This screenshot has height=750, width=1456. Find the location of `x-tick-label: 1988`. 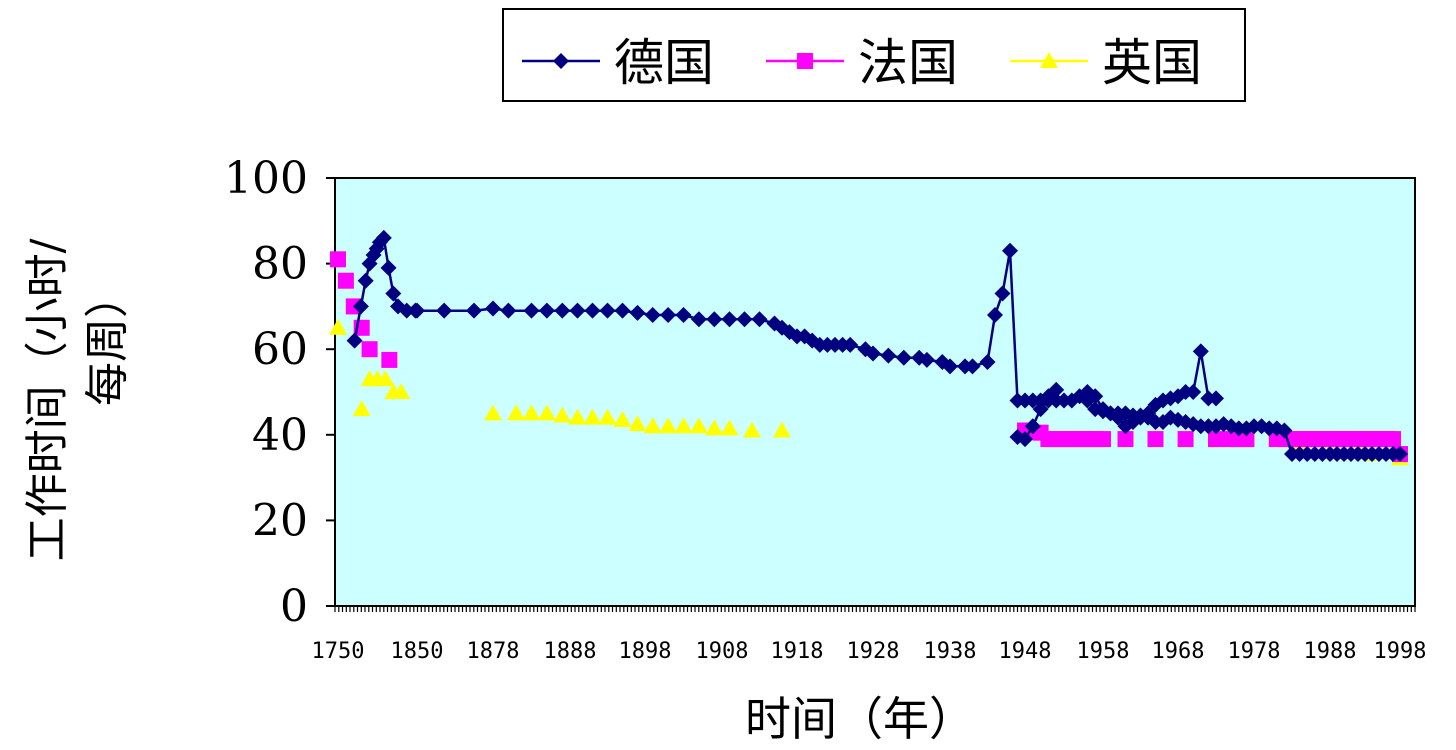

x-tick-label: 1988 is located at coordinates (1330, 651).